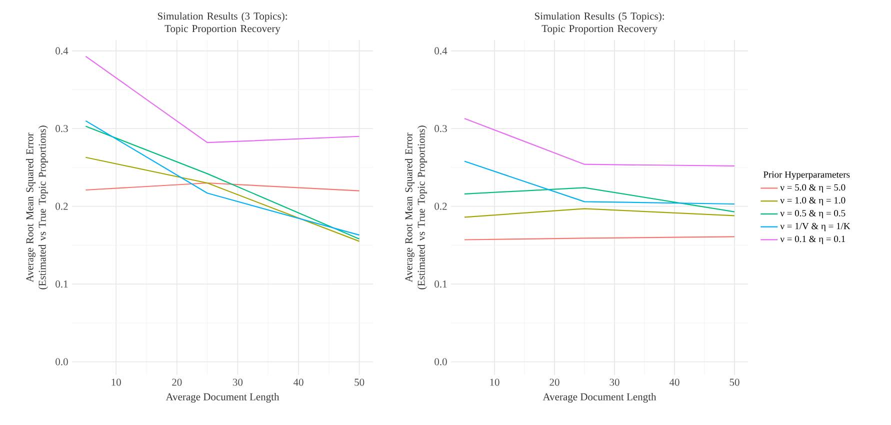  I want to click on chart-title: Simulation Results (3 Topics): Topic Proportion Recovery, so click(222, 23).